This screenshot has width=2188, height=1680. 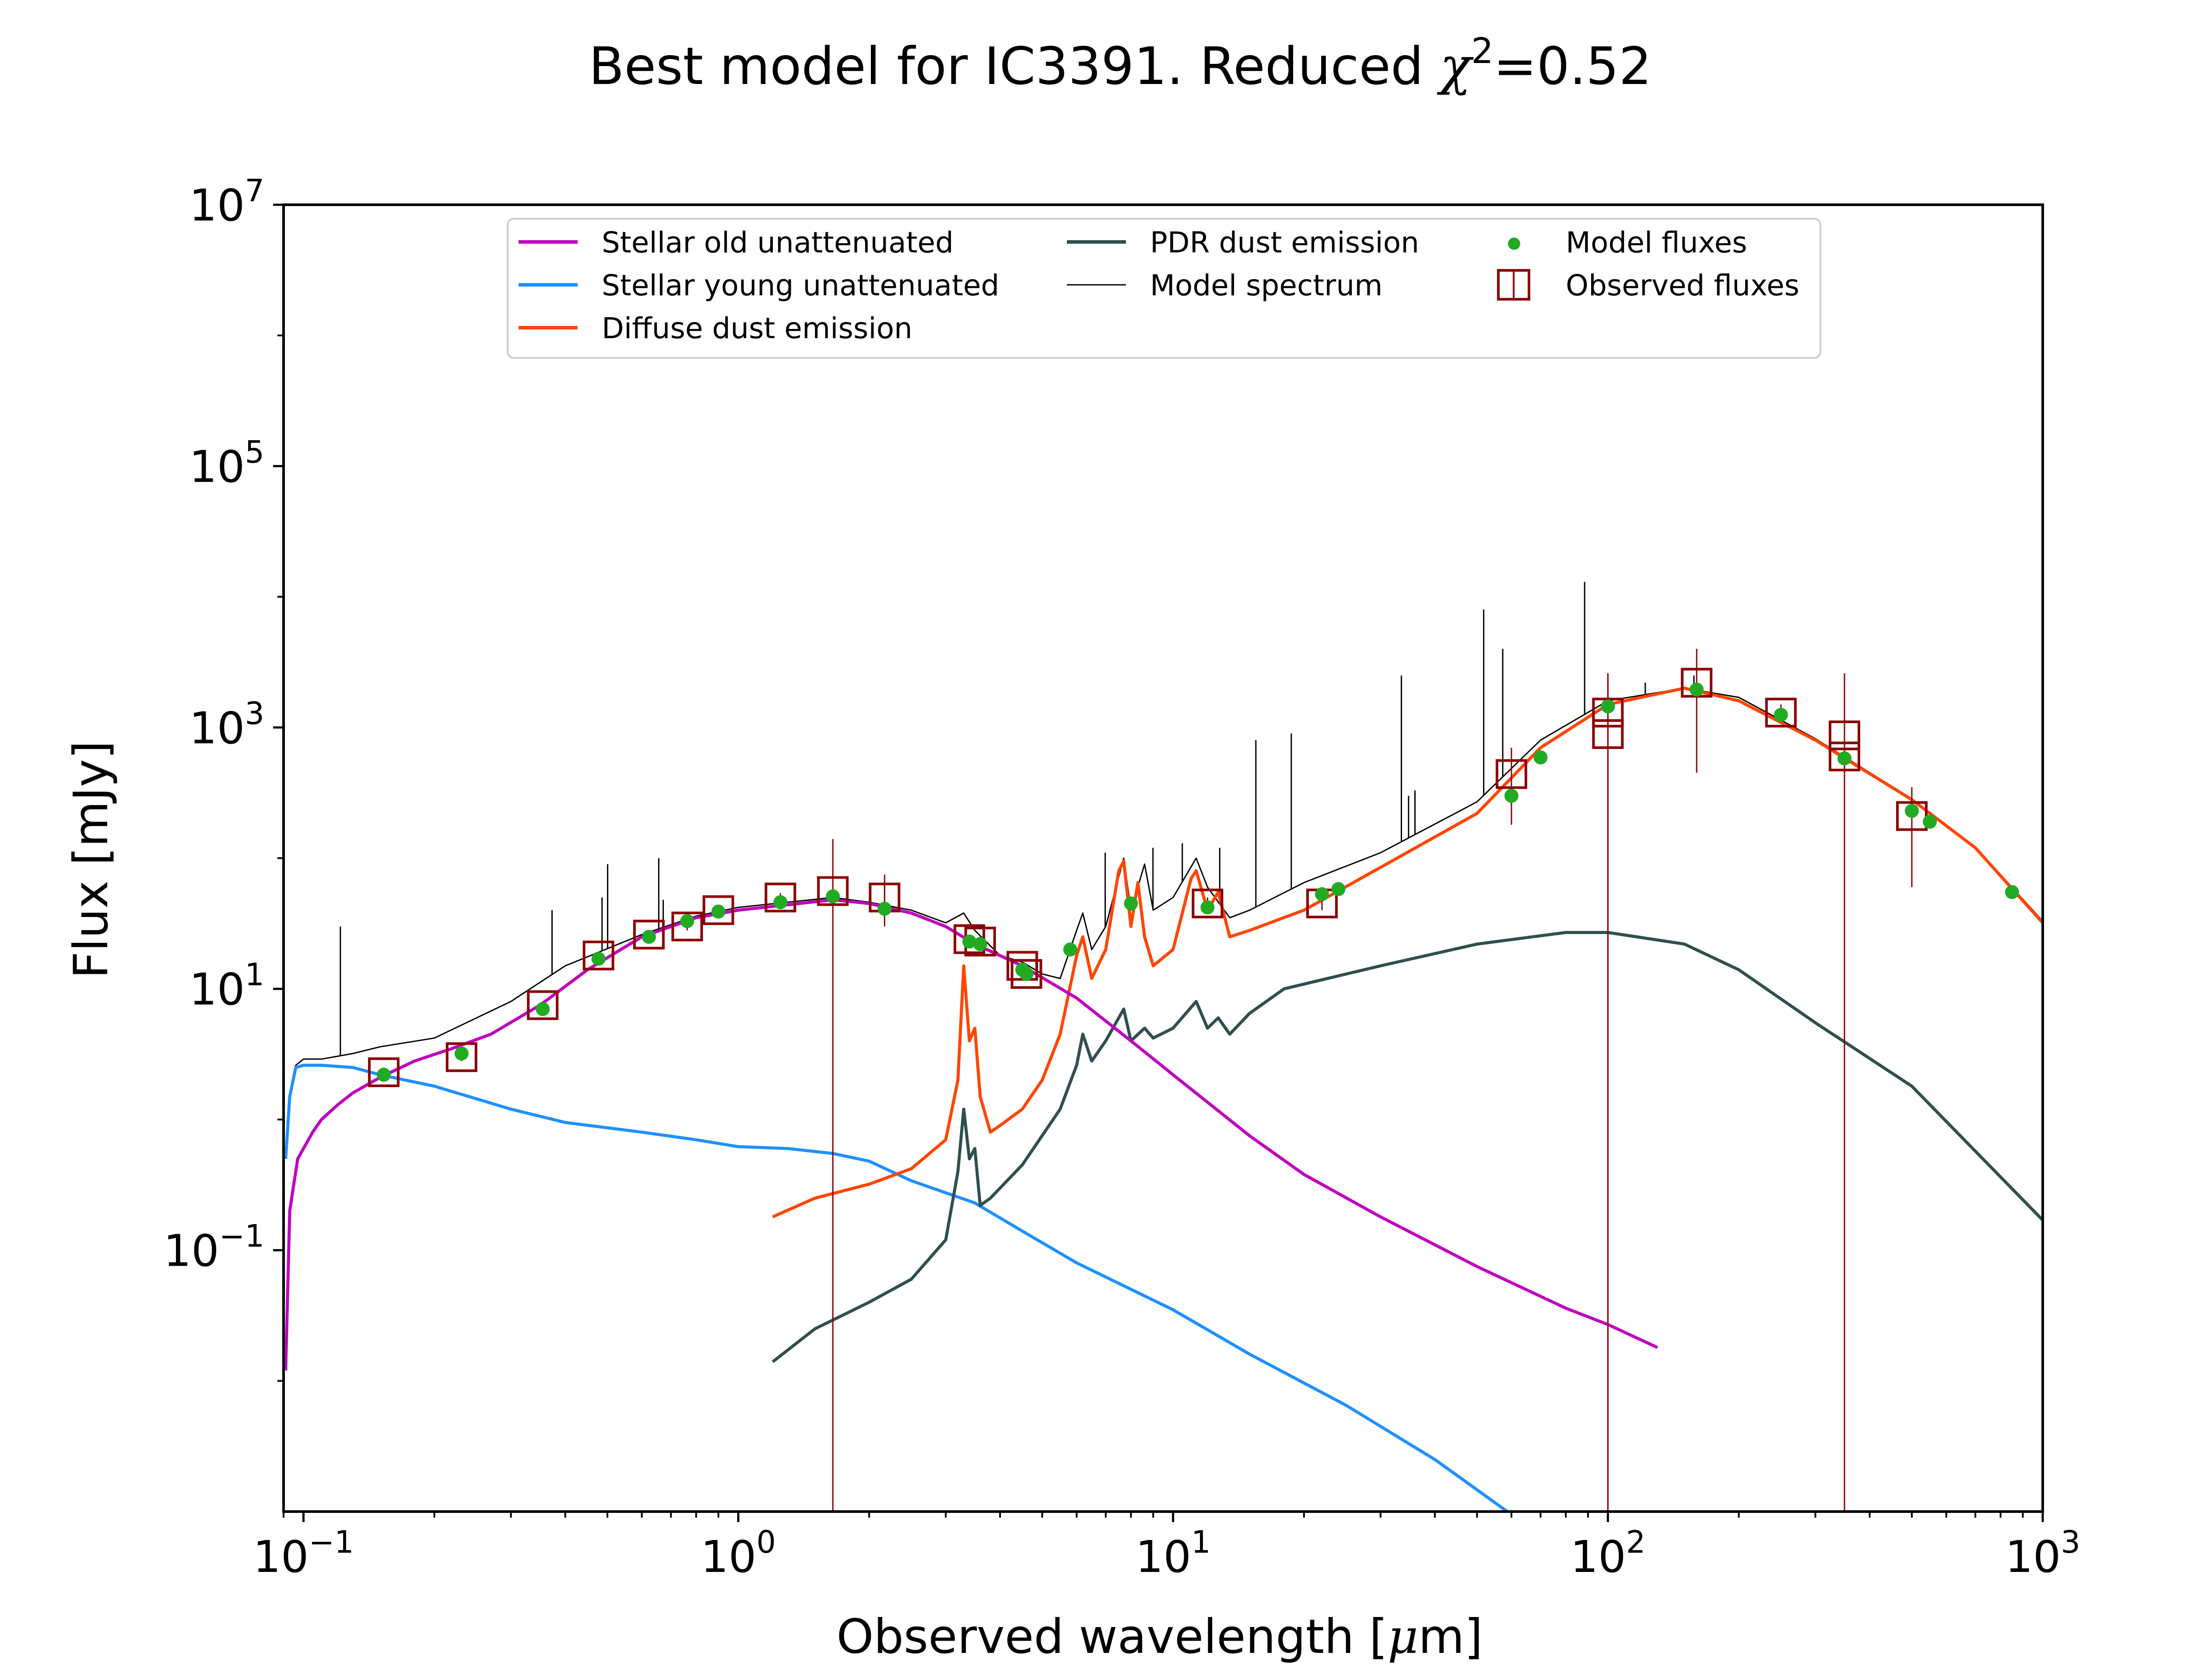 What do you see at coordinates (226, 986) in the screenshot?
I see `y-tick-label: 10¹` at bounding box center [226, 986].